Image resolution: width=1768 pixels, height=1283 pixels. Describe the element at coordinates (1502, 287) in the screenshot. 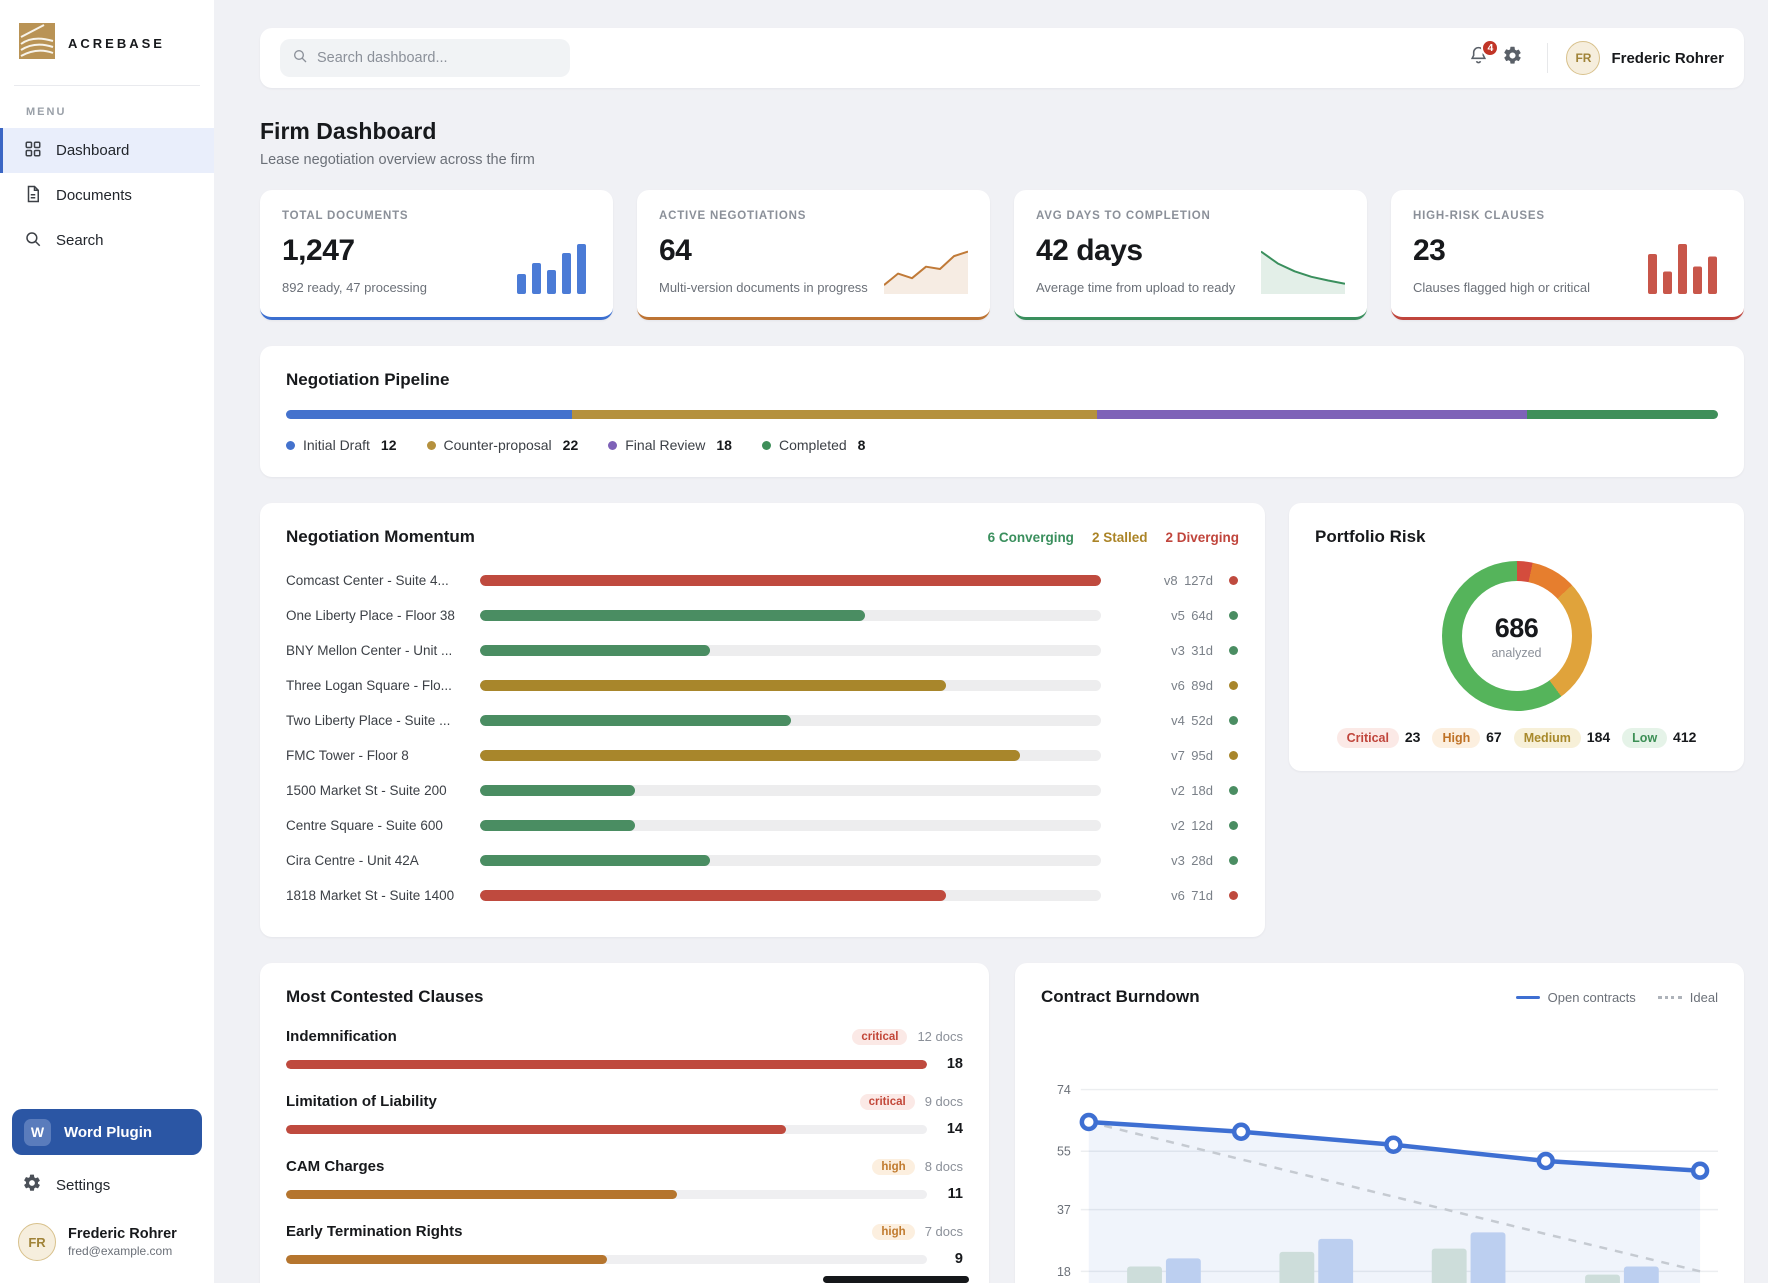

I see `stat-subtext: Clauses flagged high or critical` at that location.